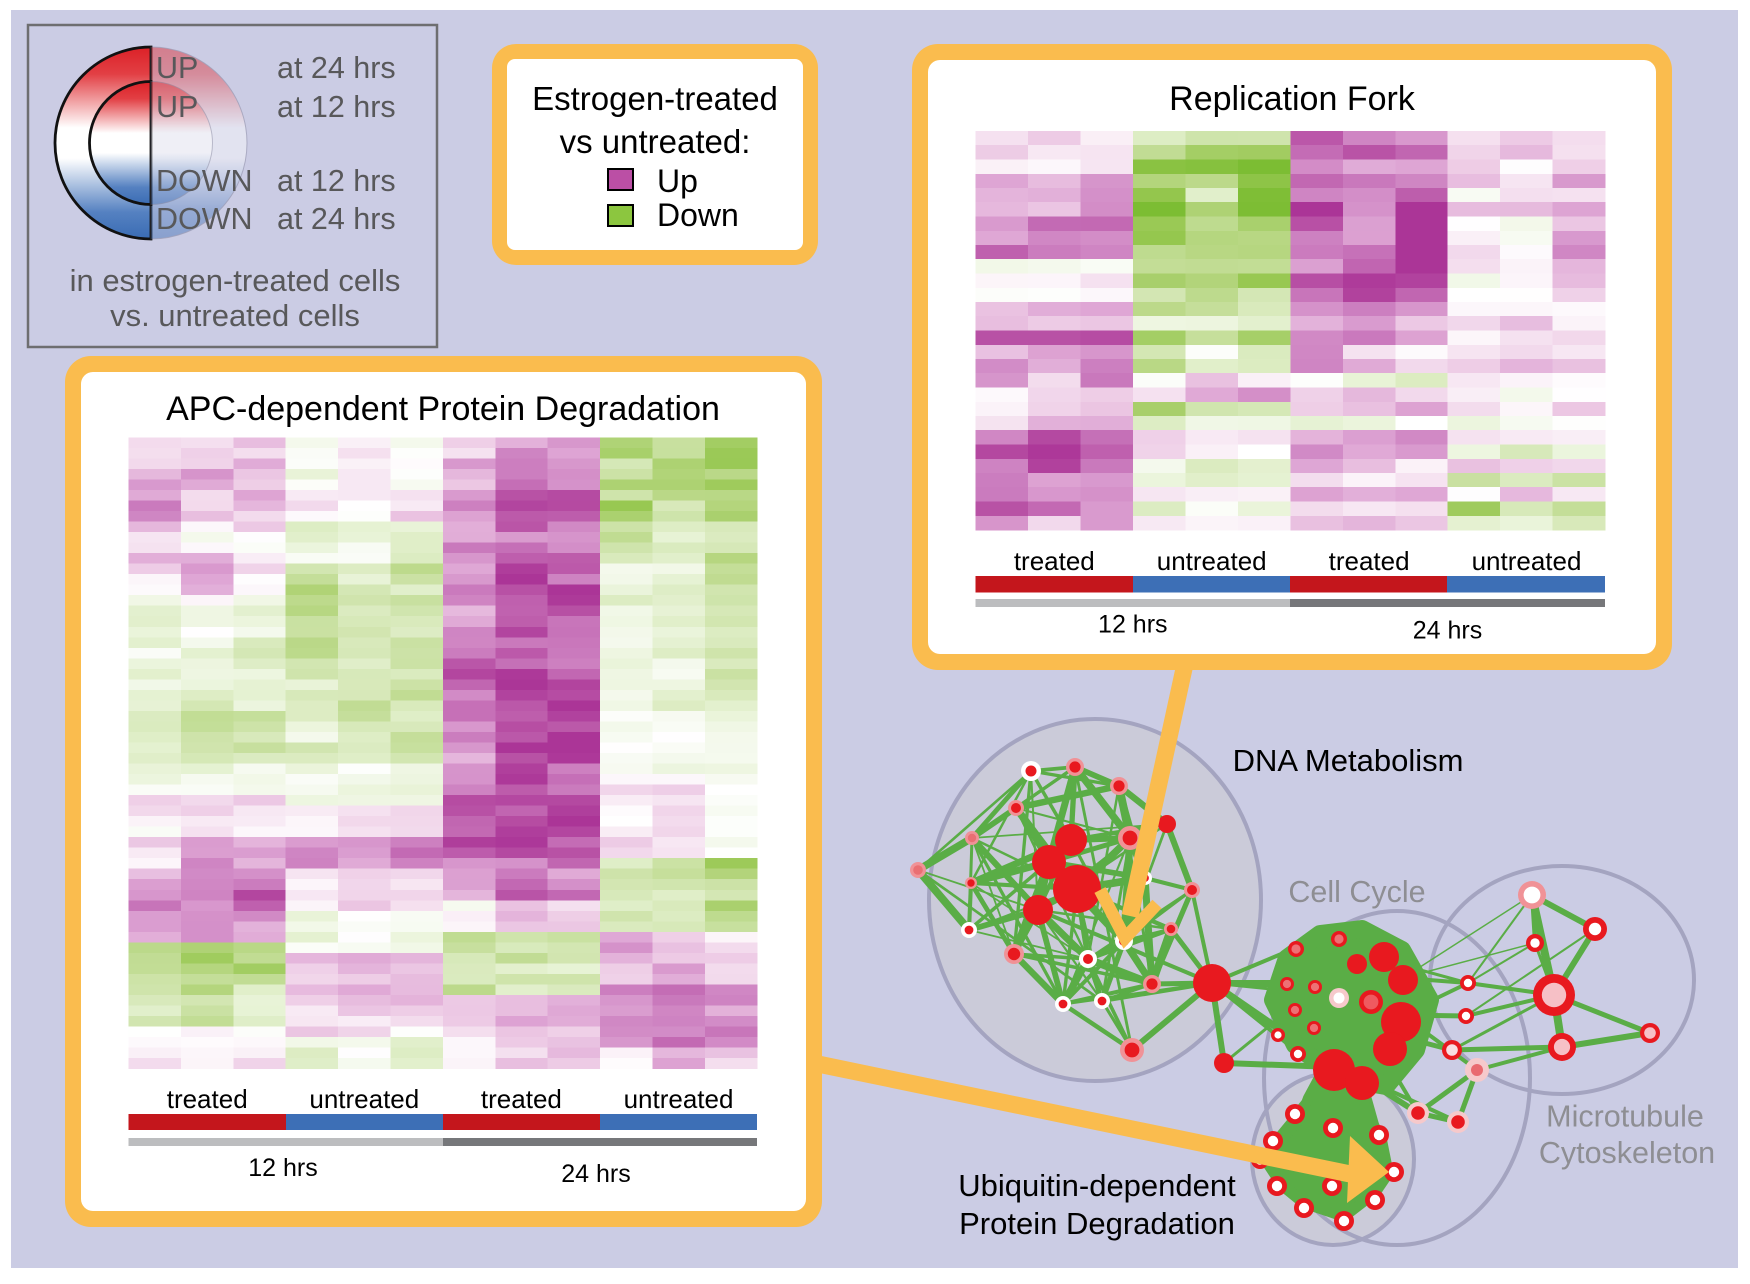 The width and height of the screenshot is (1750, 1284). I want to click on svg-text: Ubiquitin-dependent, so click(1097, 1185).